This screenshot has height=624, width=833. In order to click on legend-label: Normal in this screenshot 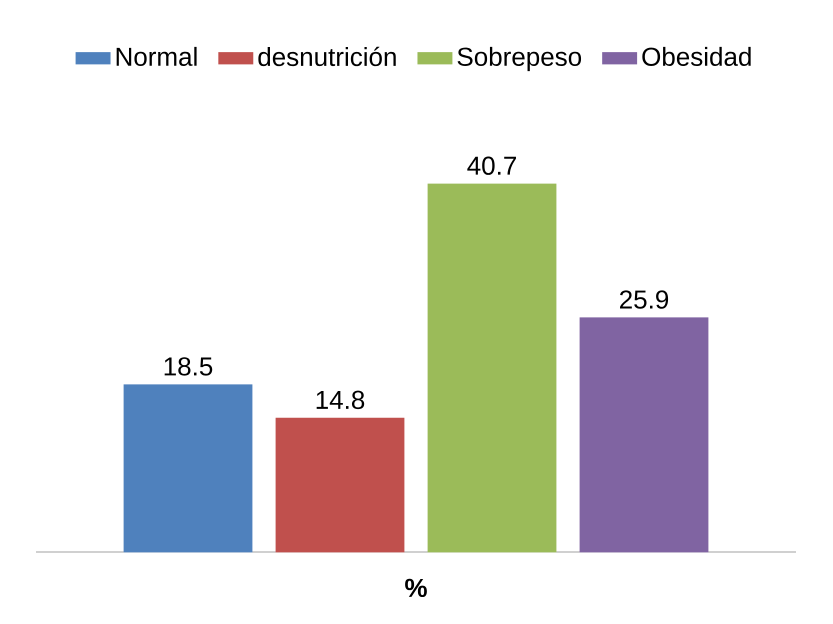, I will do `click(156, 56)`.